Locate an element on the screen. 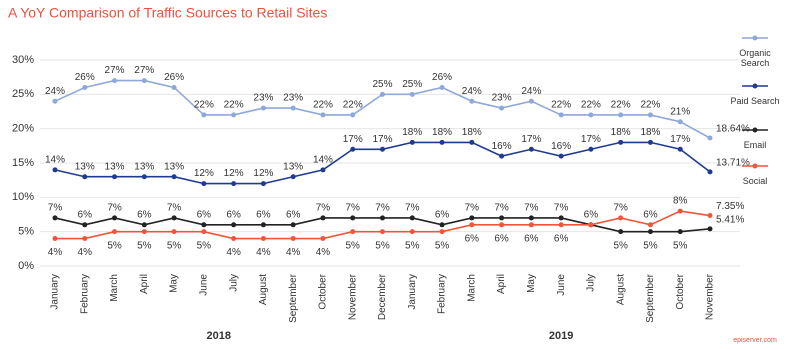 Image resolution: width=787 pixels, height=350 pixels. x-tick-label: December is located at coordinates (382, 296).